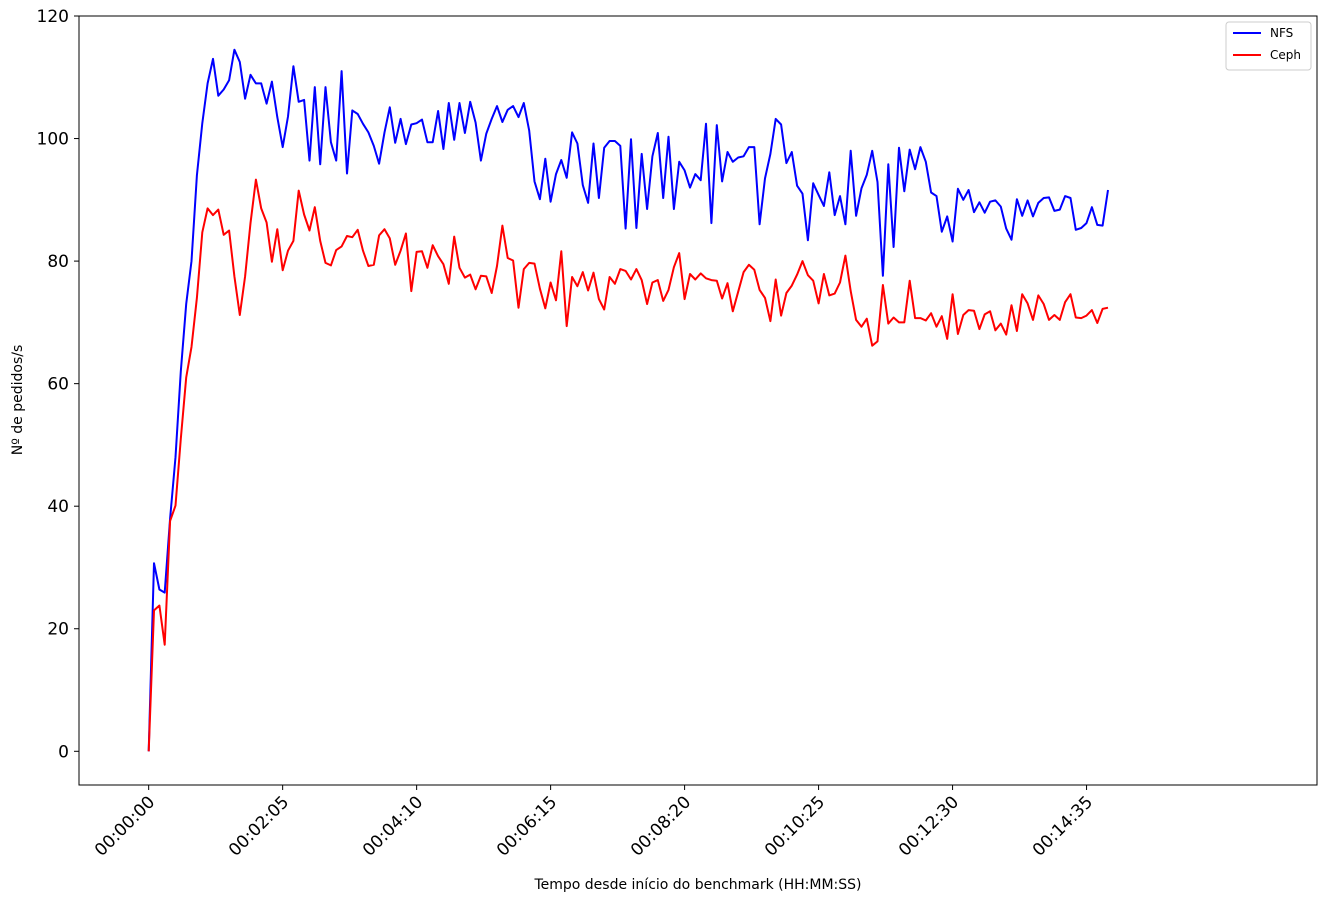 The width and height of the screenshot is (1328, 901). What do you see at coordinates (795, 826) in the screenshot?
I see `x-tick-label: 00:10:25` at bounding box center [795, 826].